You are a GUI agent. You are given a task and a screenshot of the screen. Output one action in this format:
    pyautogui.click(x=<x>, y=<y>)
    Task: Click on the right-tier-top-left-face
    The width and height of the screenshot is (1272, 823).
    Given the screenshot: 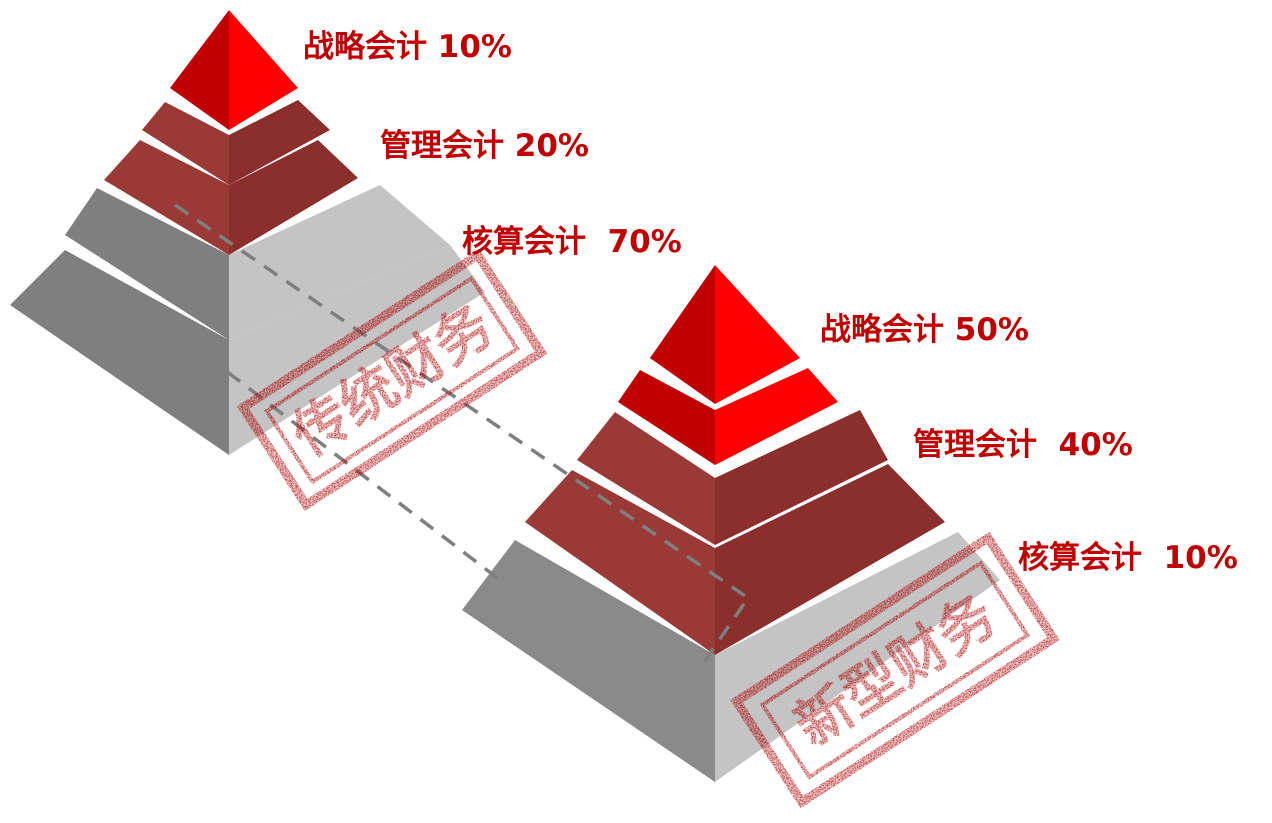 What is the action you would take?
    pyautogui.click(x=682, y=334)
    